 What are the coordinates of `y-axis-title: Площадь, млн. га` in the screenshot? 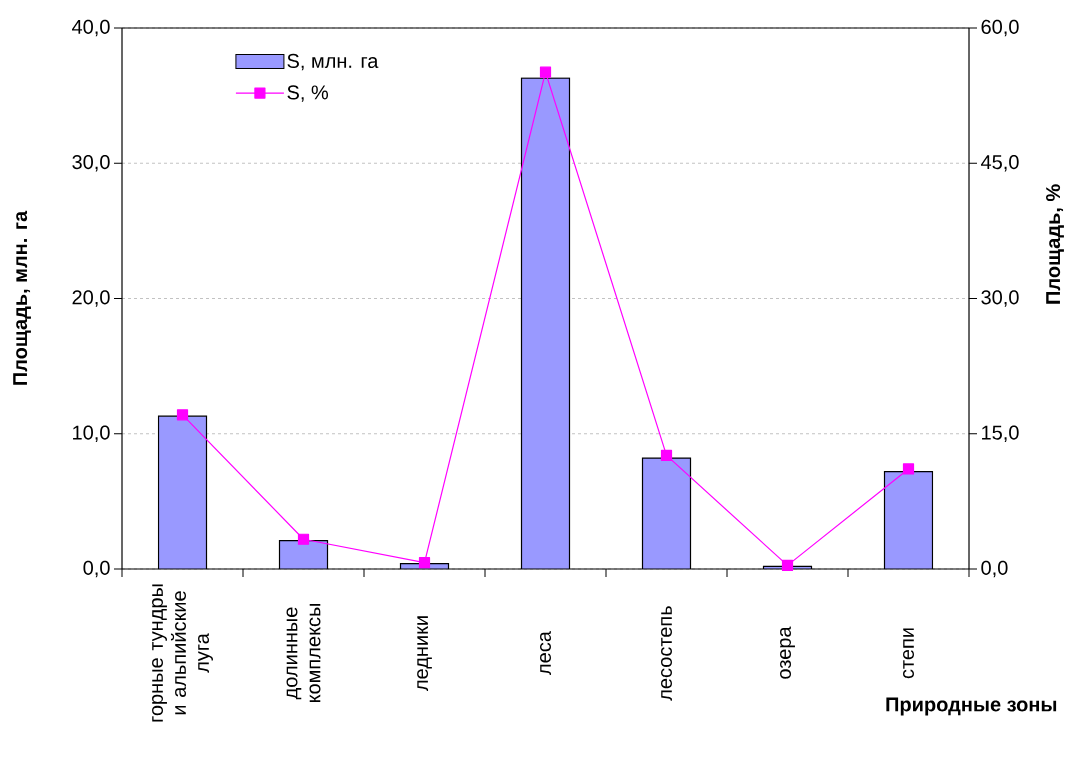 It's located at (22, 297).